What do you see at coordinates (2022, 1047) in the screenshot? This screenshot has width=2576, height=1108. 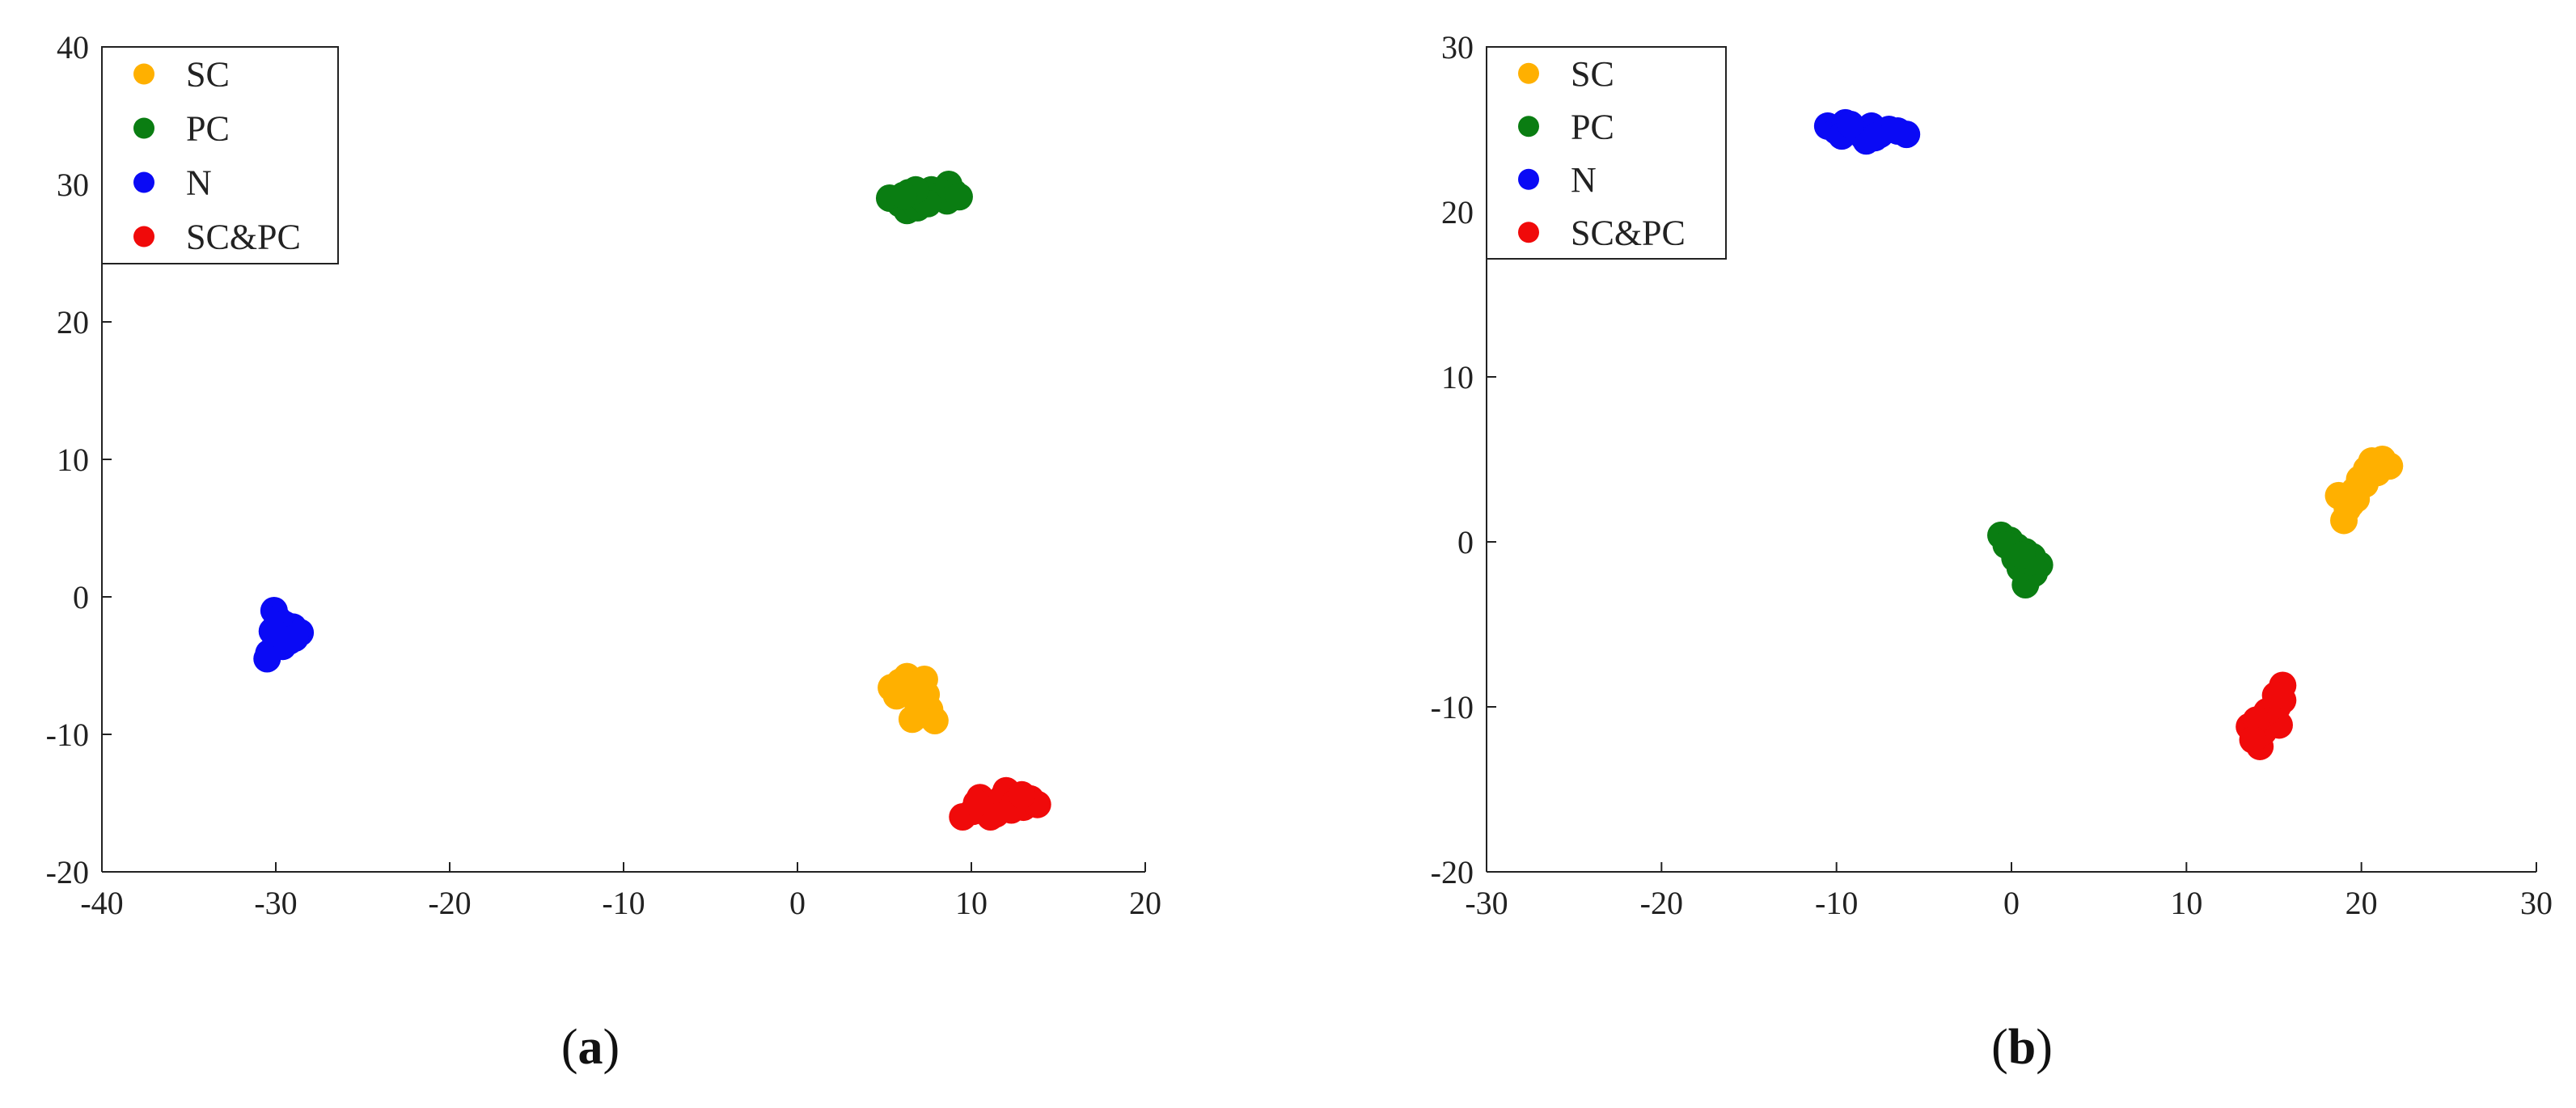 I see `panel-label: (b)` at bounding box center [2022, 1047].